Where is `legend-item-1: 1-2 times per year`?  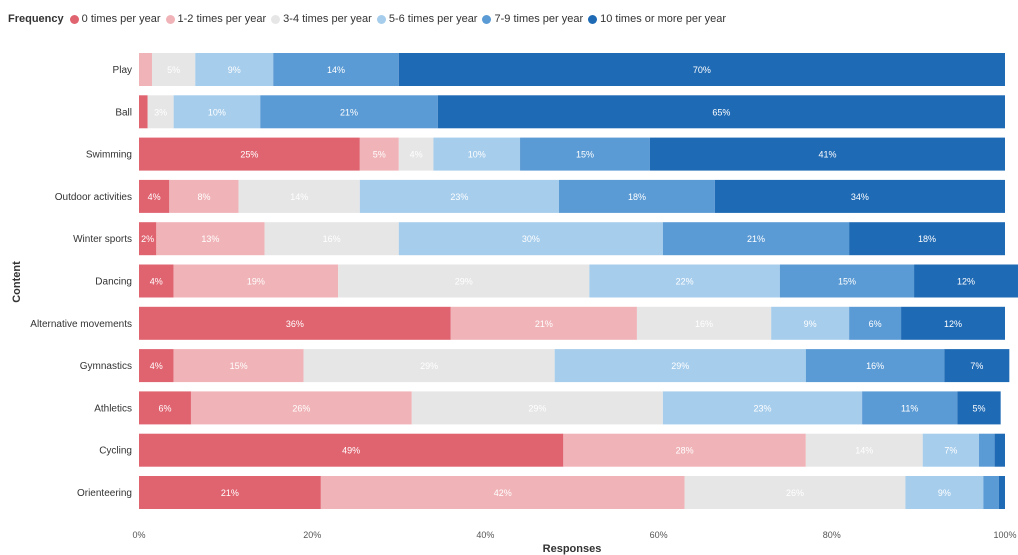
legend-item-1: 1-2 times per year is located at coordinates (216, 19).